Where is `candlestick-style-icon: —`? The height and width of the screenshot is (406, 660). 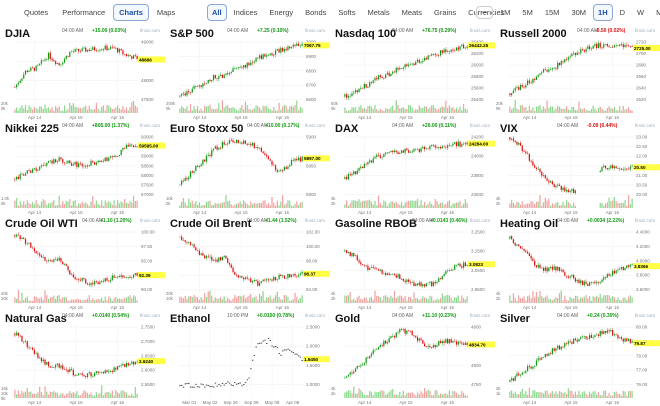 candlestick-style-icon: — is located at coordinates (484, 12).